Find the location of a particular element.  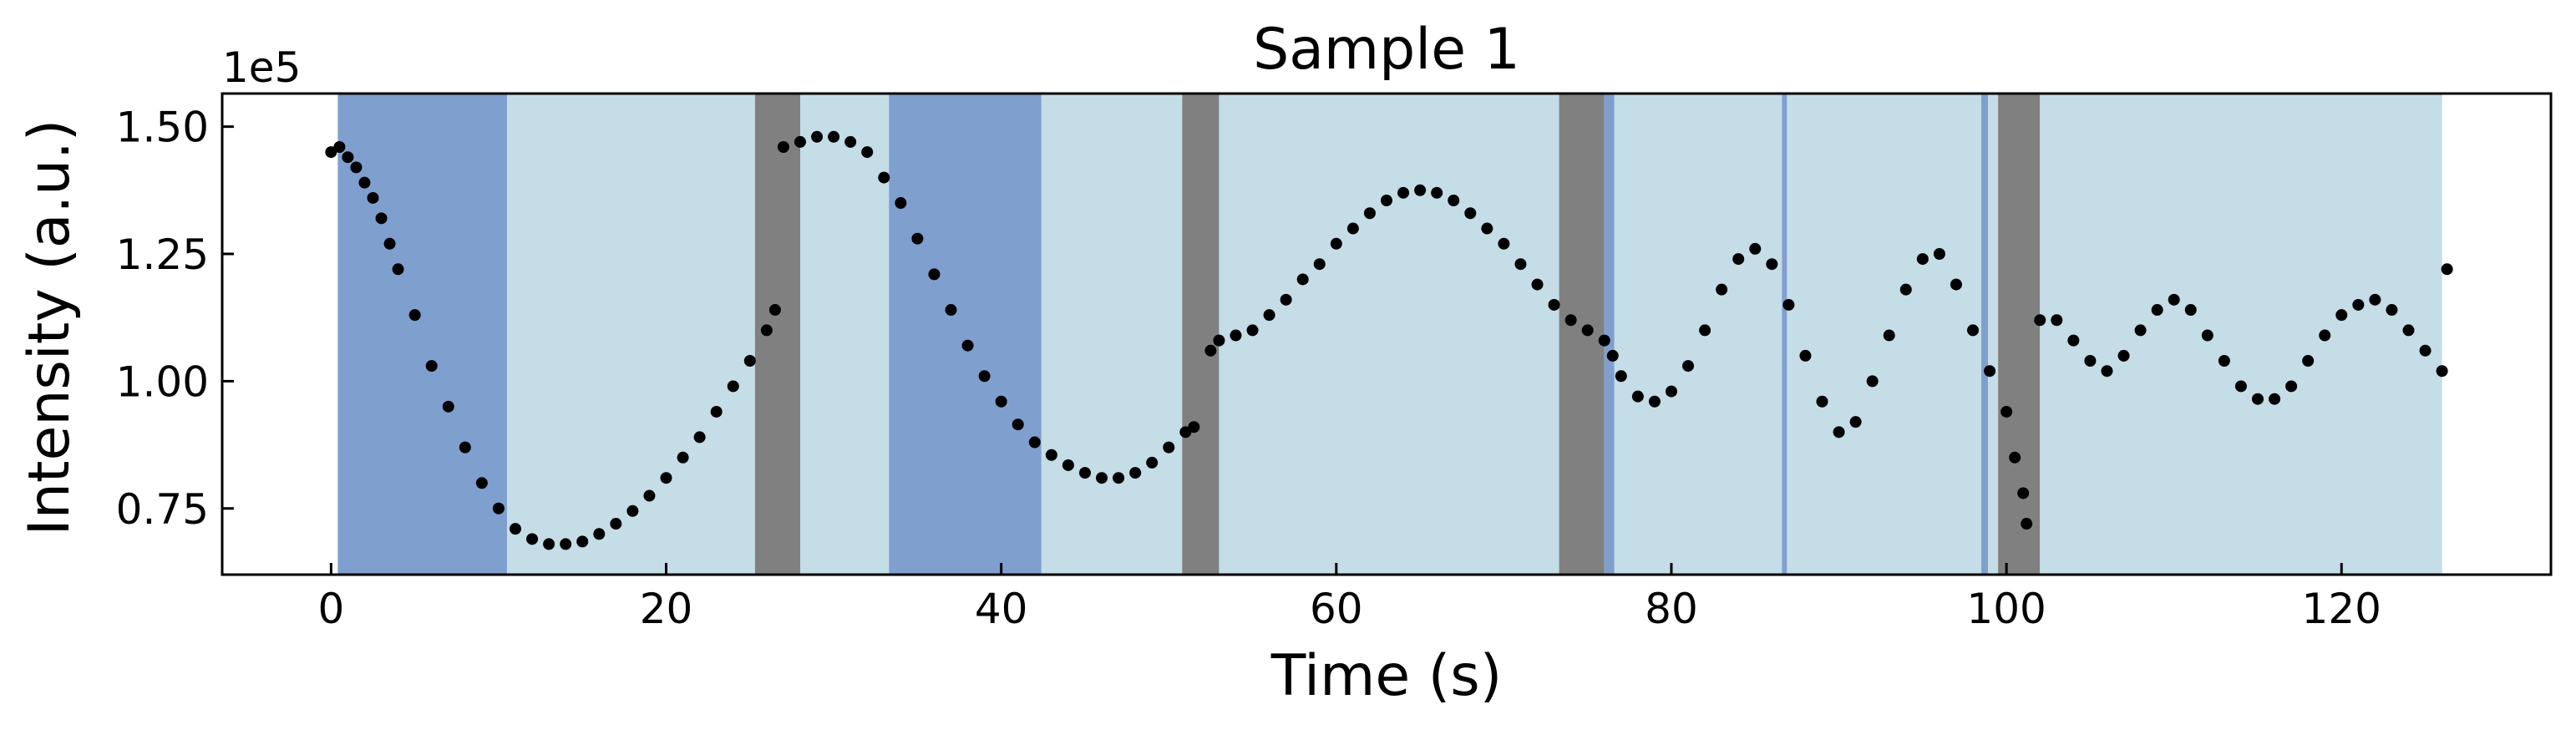

x-tick-label: 0 is located at coordinates (330, 609).